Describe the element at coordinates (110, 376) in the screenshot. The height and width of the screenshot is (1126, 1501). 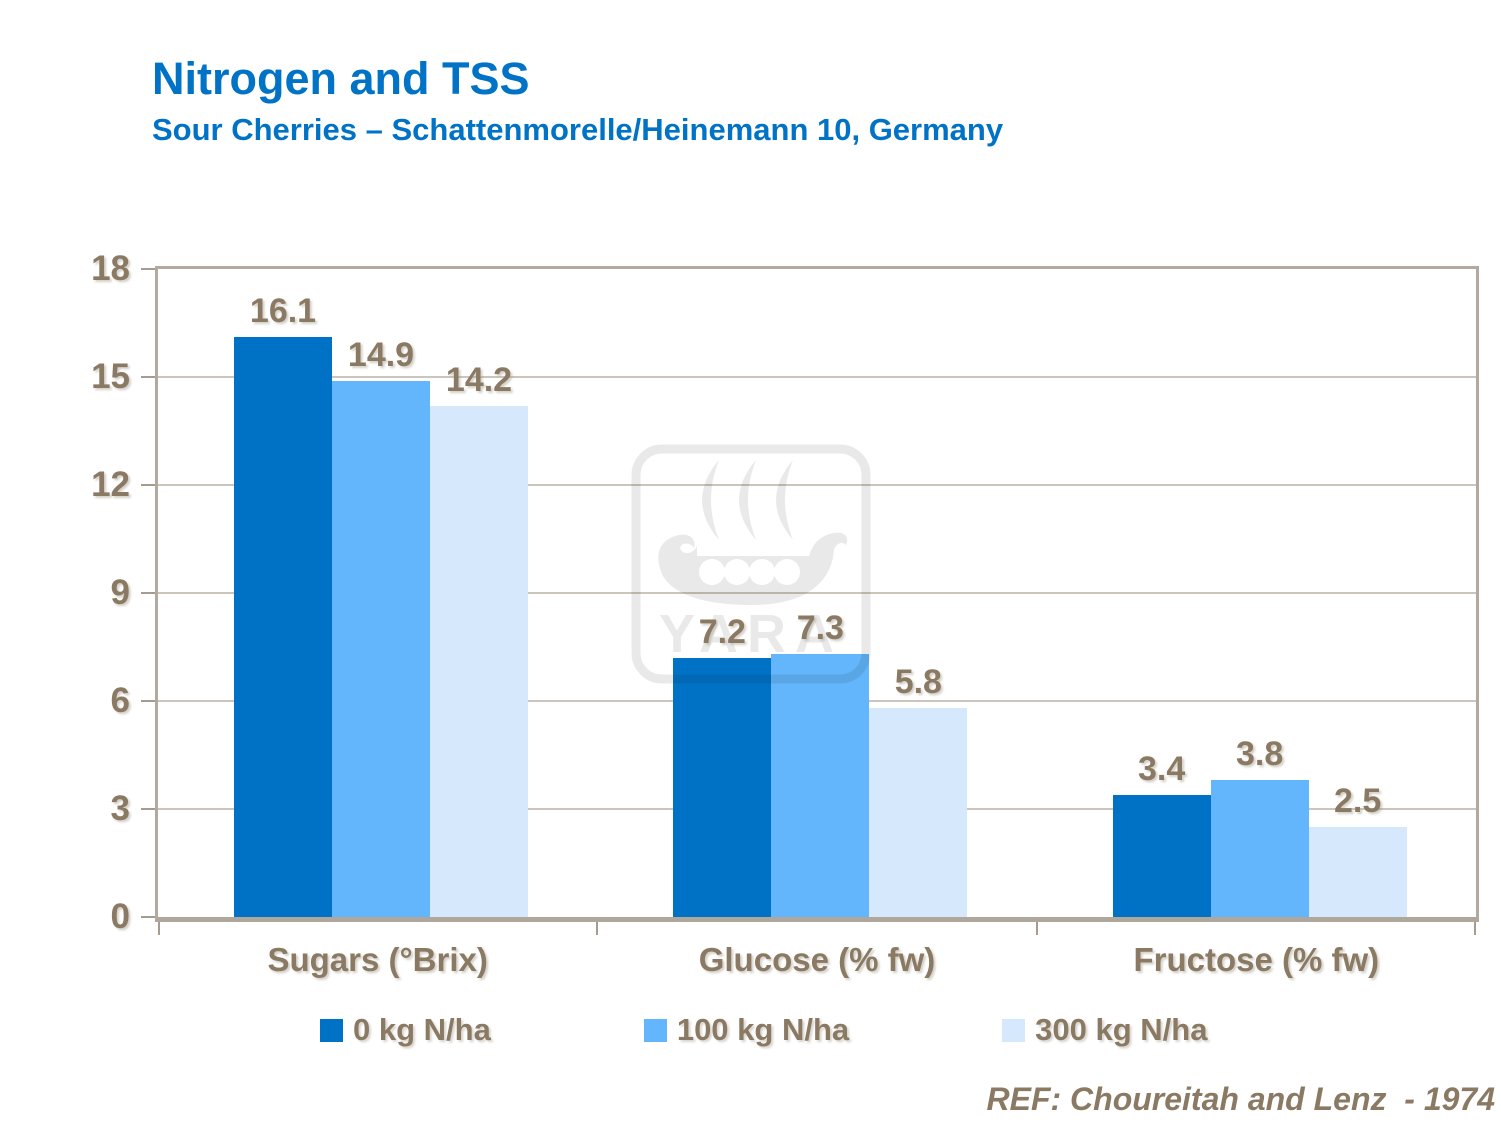
I see `y-axis-tick-label: 15` at that location.